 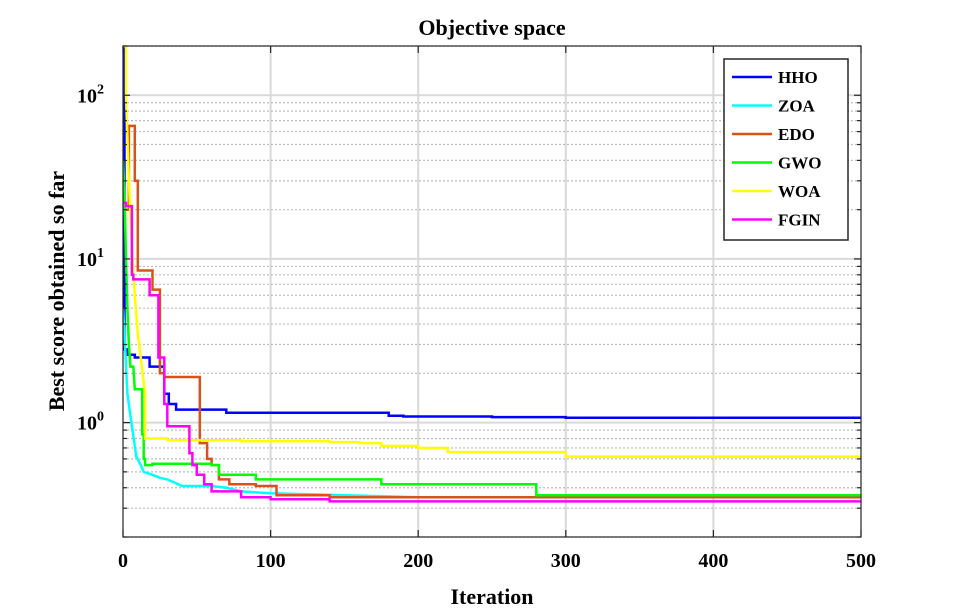 What do you see at coordinates (491, 596) in the screenshot?
I see `x-axis-label: Iteration` at bounding box center [491, 596].